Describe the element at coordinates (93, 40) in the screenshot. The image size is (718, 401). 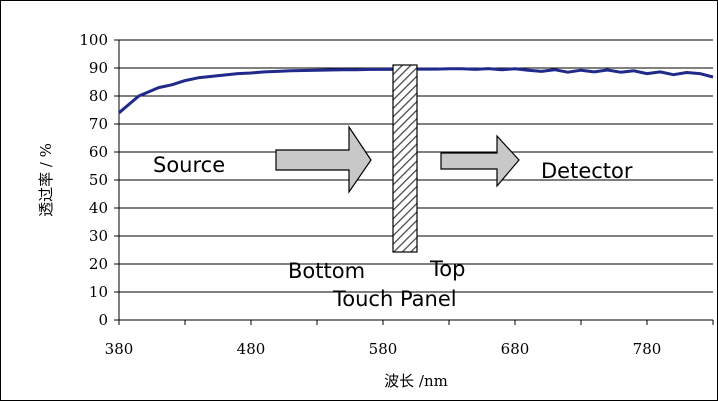
I see `y-tick-label: 100` at that location.